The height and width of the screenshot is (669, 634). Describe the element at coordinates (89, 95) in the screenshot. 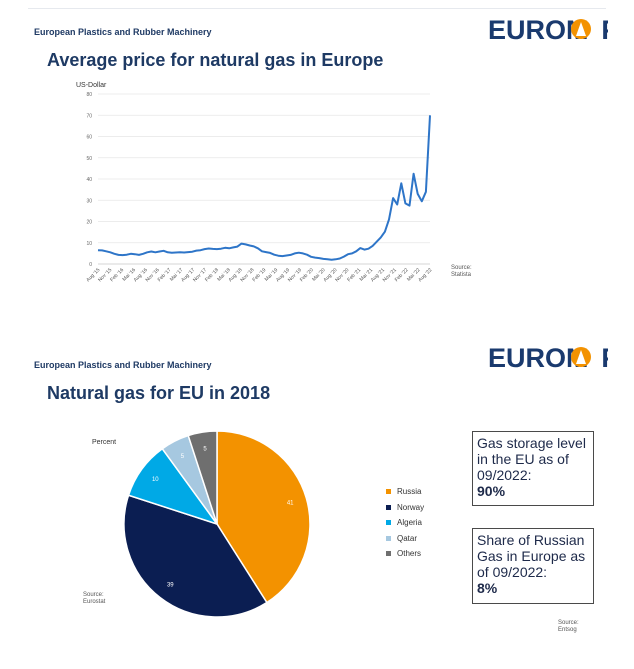

I see `y-tick-label: 80` at that location.